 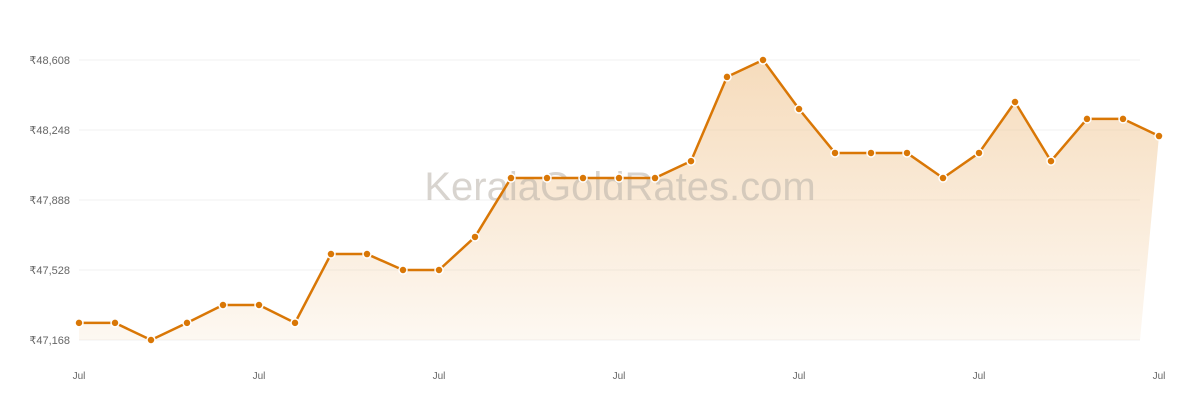 I want to click on y-tick-label: ₹47,528, so click(x=49, y=271).